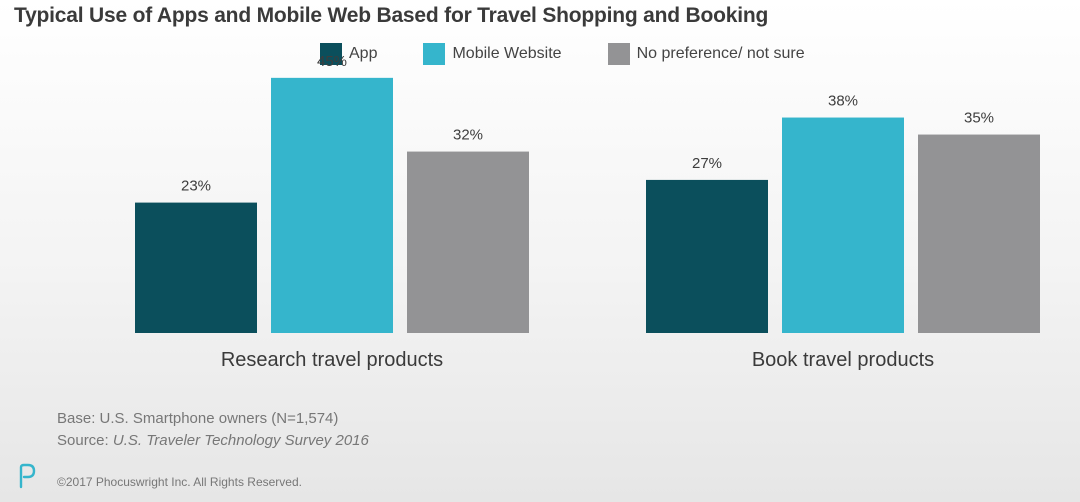  Describe the element at coordinates (507, 53) in the screenshot. I see `legend-label: Mobile Website` at that location.